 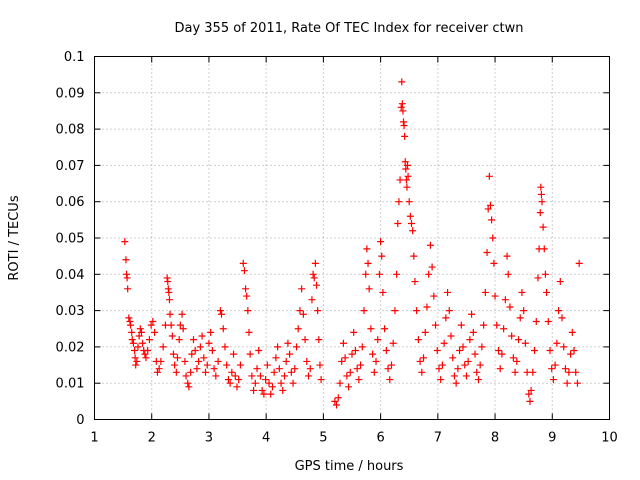 What do you see at coordinates (70, 202) in the screenshot?
I see `y-tick-label: 0.06` at bounding box center [70, 202].